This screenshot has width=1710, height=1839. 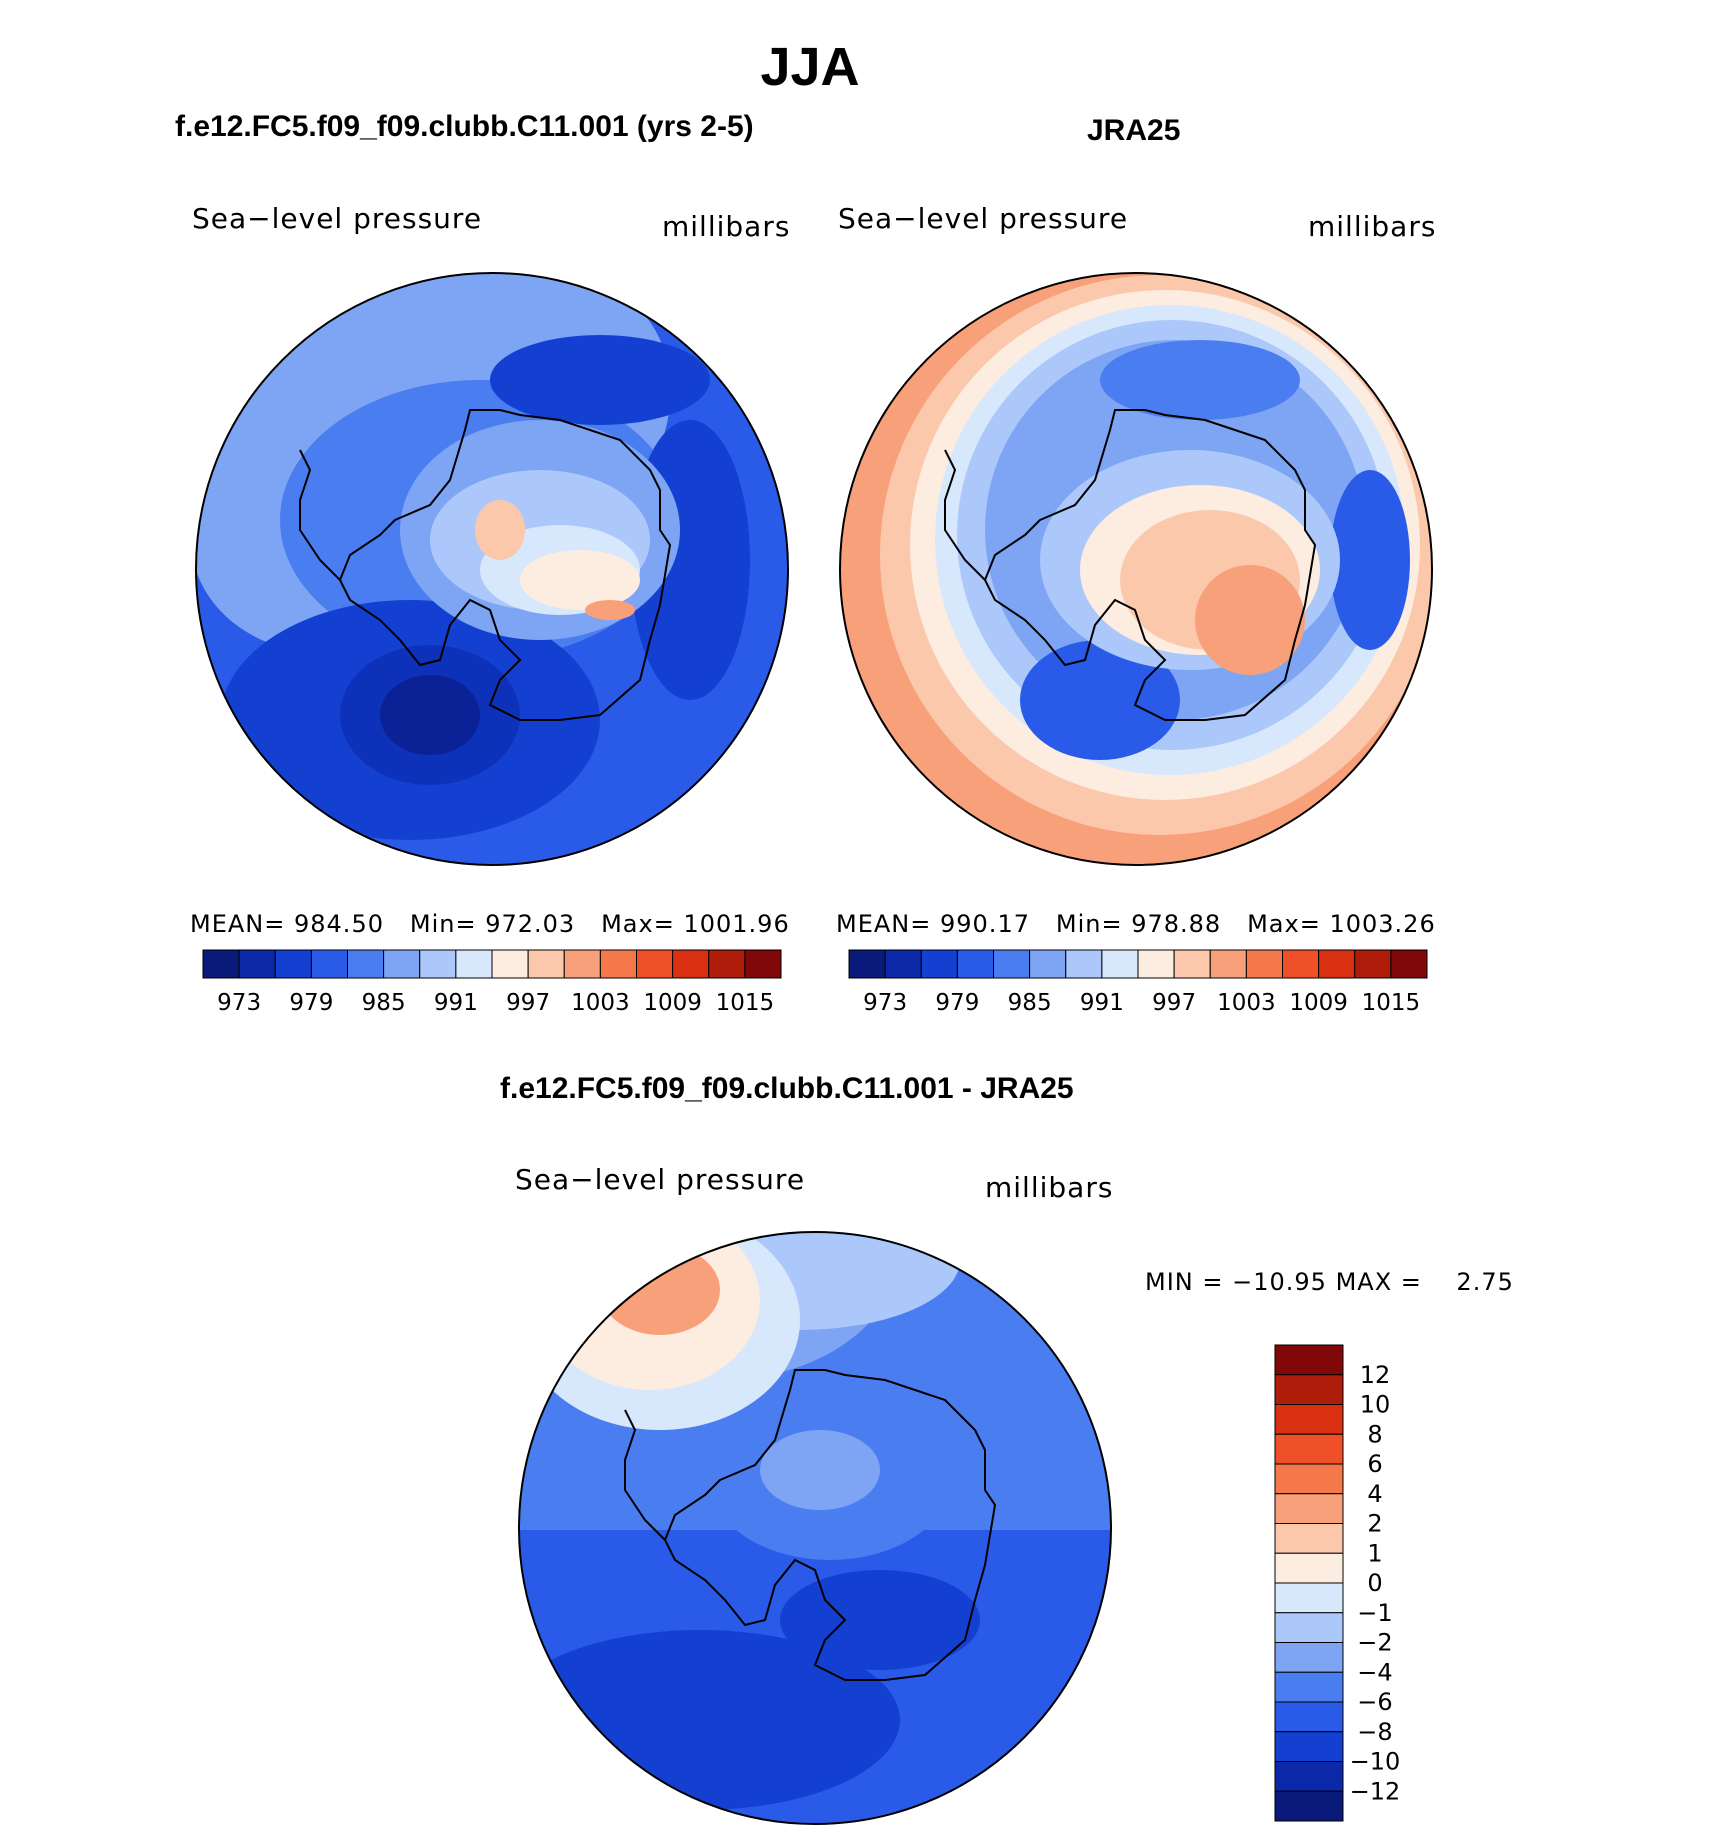 What do you see at coordinates (1375, 1791) in the screenshot?
I see `colorbar-tick-label: −12` at bounding box center [1375, 1791].